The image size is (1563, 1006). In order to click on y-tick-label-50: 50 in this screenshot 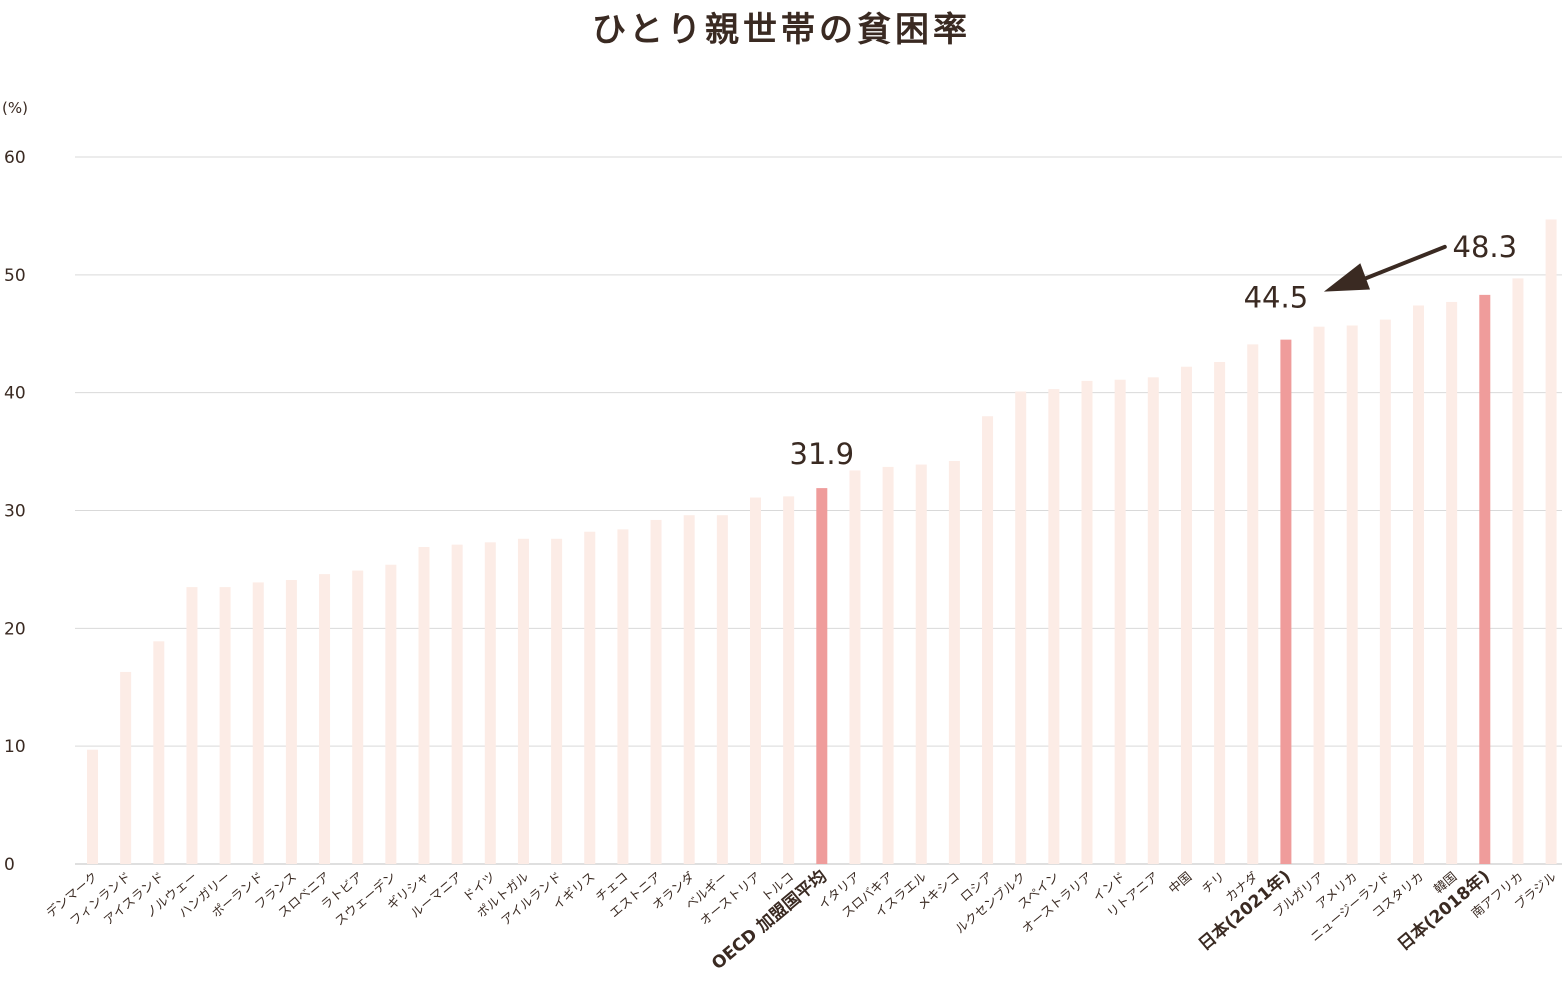, I will do `click(15, 276)`.